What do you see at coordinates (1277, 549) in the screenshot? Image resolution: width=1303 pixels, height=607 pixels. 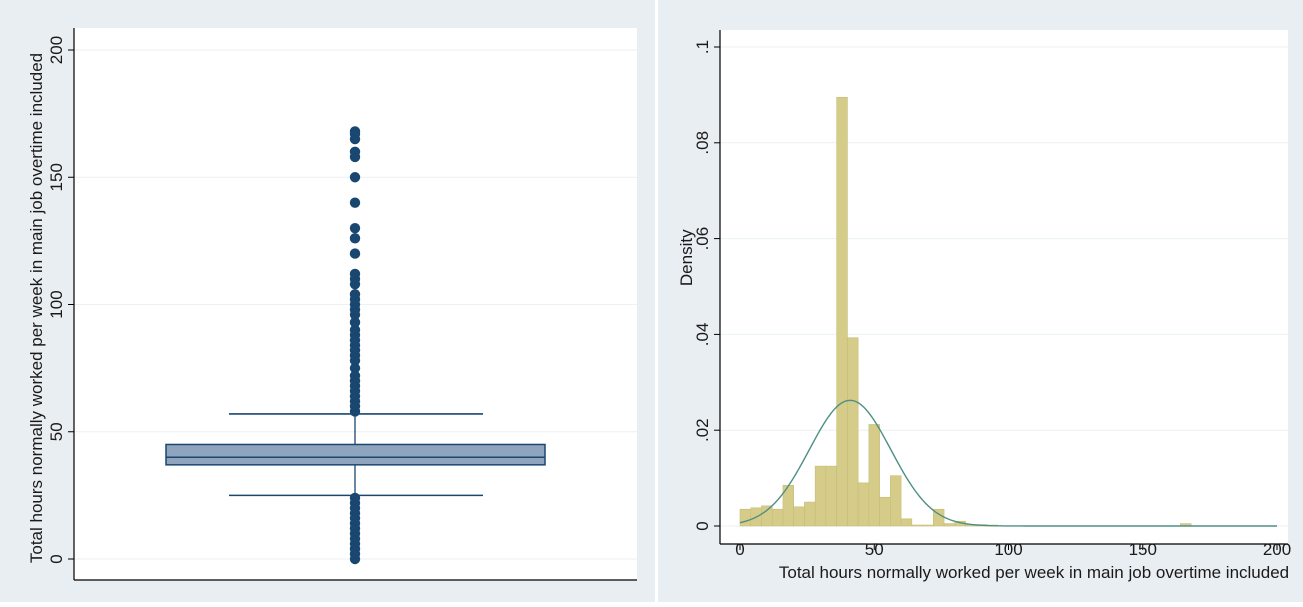 I see `hist-x-tick-label: 200` at bounding box center [1277, 549].